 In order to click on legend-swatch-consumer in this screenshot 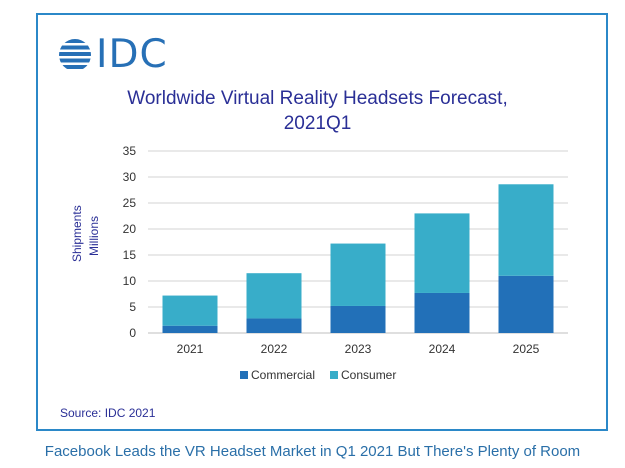, I will do `click(334, 375)`.